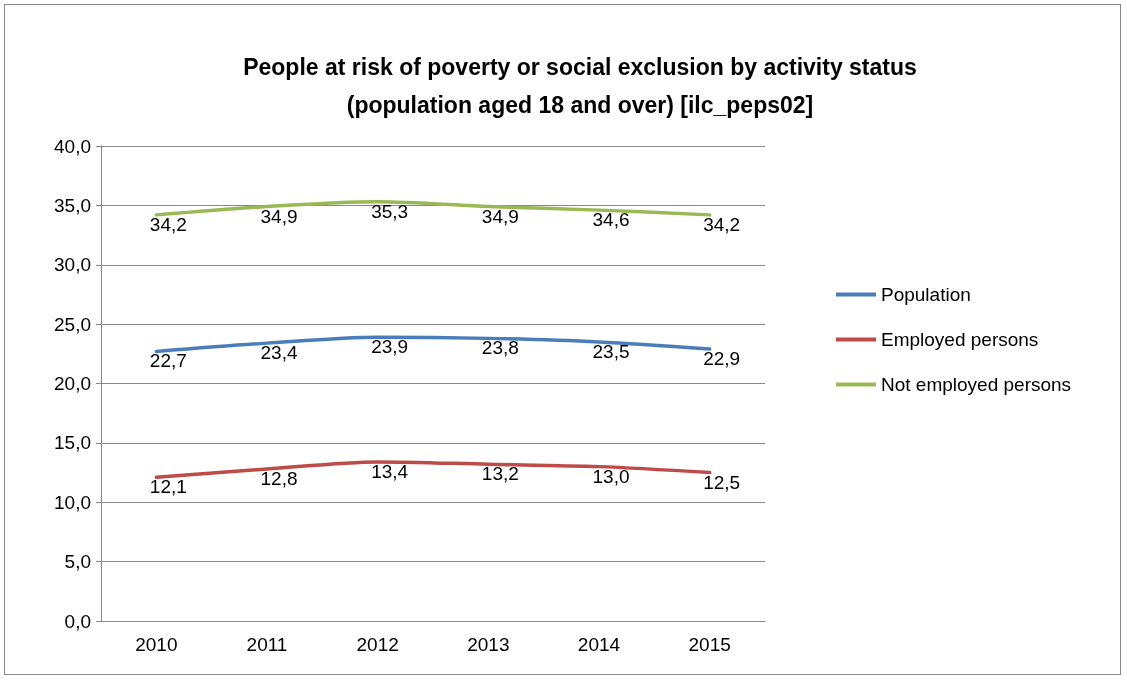 The width and height of the screenshot is (1127, 681). Describe the element at coordinates (72, 443) in the screenshot. I see `y-tick-label: 15,0` at that location.